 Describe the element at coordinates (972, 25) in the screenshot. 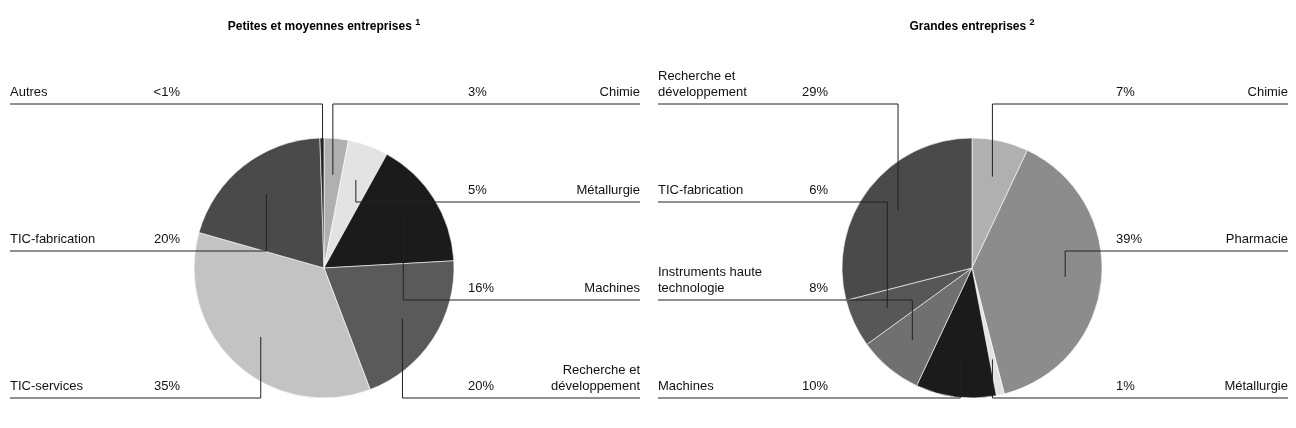

I see `chart-title: Grandes entreprises $^{2}$` at that location.